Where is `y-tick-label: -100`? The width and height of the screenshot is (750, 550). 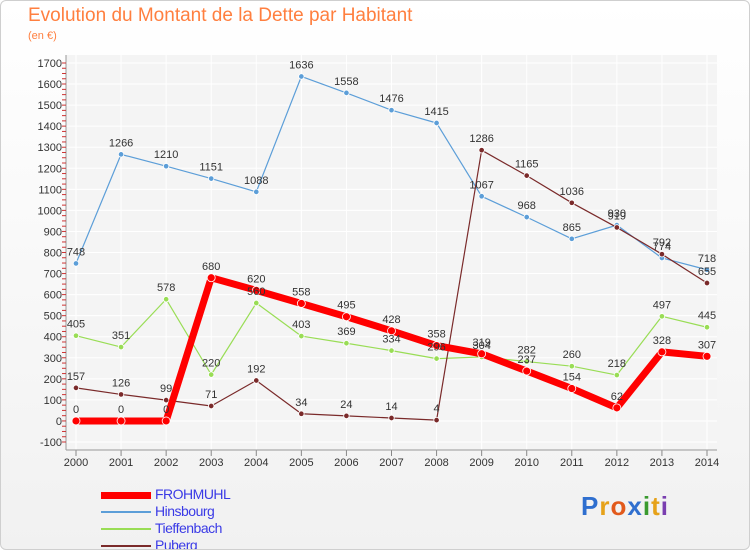 y-tick-label: -100 is located at coordinates (51, 443).